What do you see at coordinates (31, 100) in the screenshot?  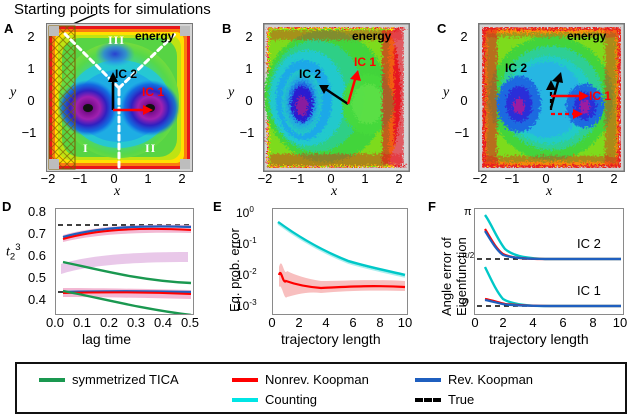 I see `panel-a-ytick-0: 0` at bounding box center [31, 100].